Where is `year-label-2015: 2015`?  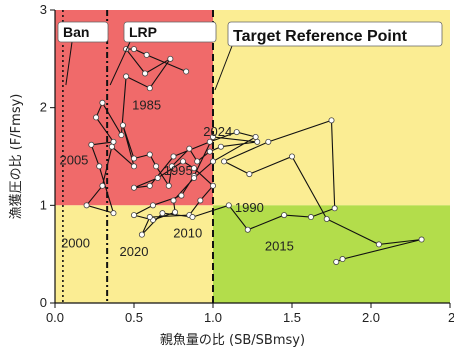 year-label-2015: 2015 is located at coordinates (279, 245).